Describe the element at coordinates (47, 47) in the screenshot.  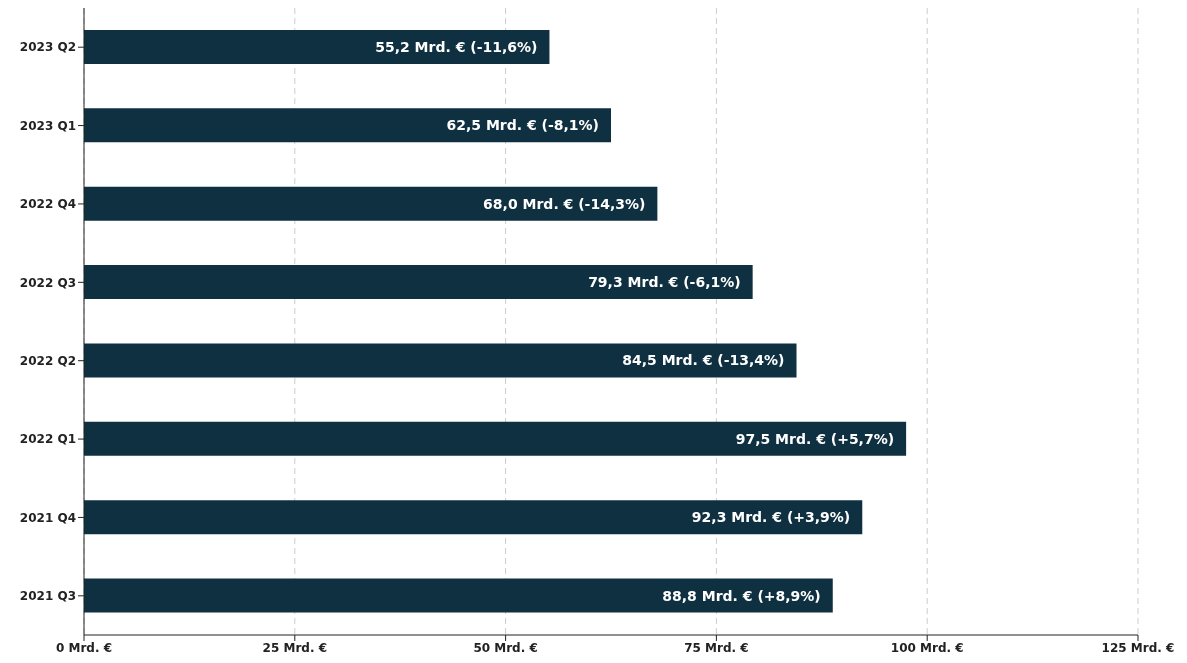
I see `y-tick-label: 2023 Q2` at that location.